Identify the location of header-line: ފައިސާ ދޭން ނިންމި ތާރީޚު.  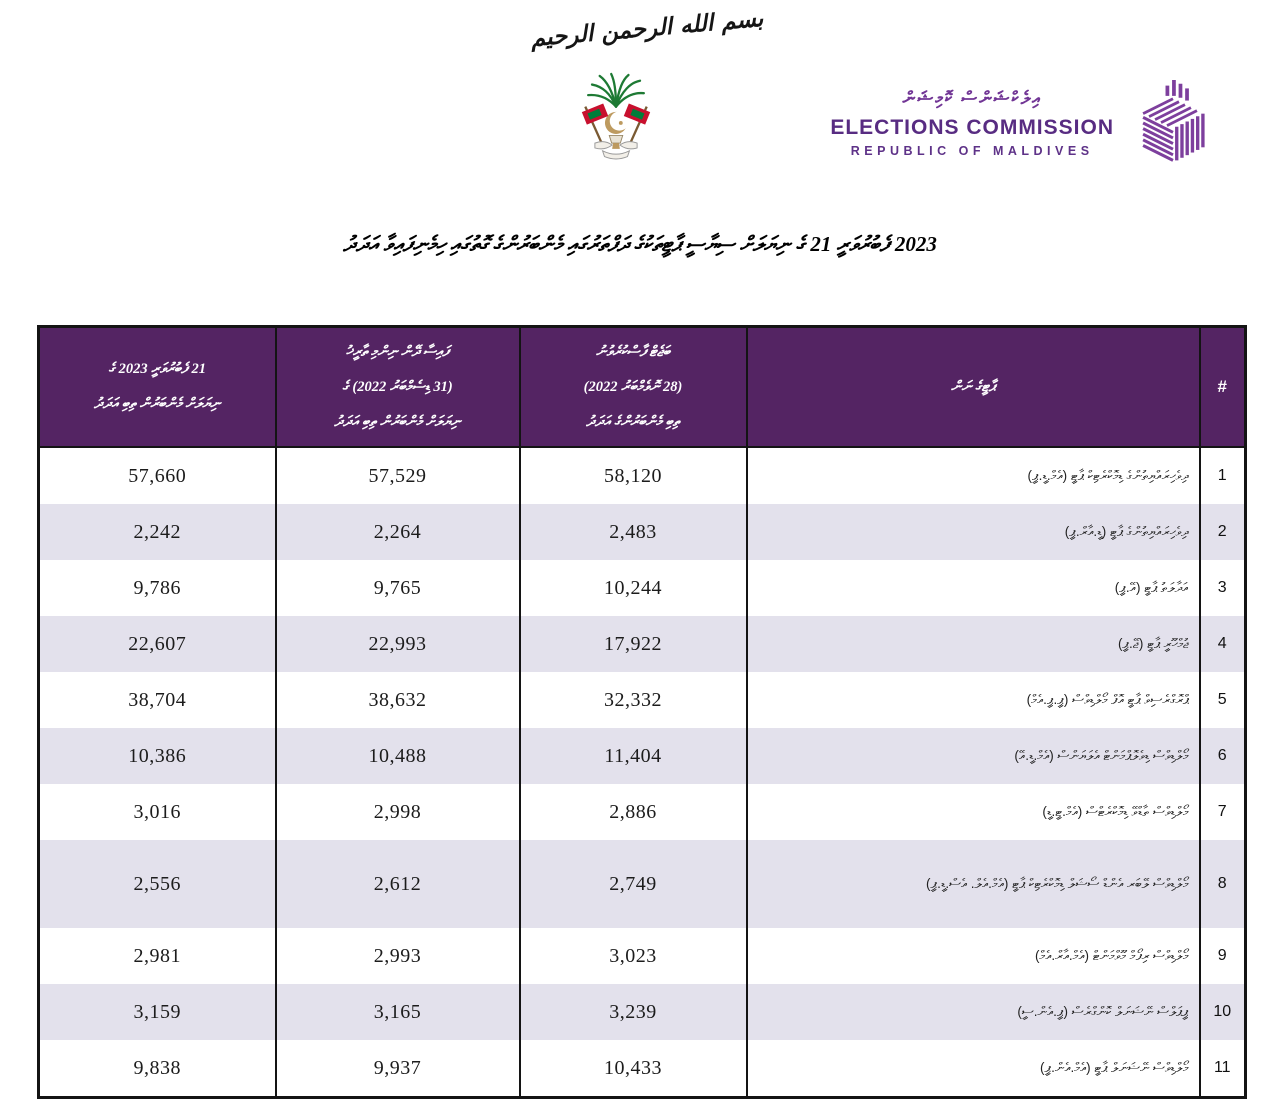
(397, 351).